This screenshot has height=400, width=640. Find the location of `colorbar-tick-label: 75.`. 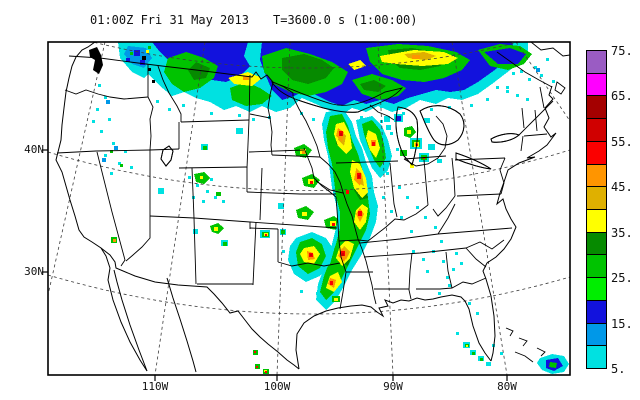

colorbar-tick-label: 75. is located at coordinates (622, 51).